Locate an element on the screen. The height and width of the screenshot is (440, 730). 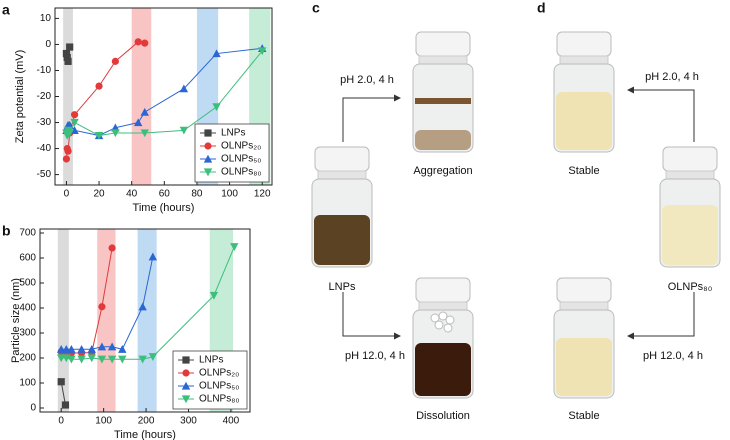
y-tick-label: 500 is located at coordinates (27, 283).